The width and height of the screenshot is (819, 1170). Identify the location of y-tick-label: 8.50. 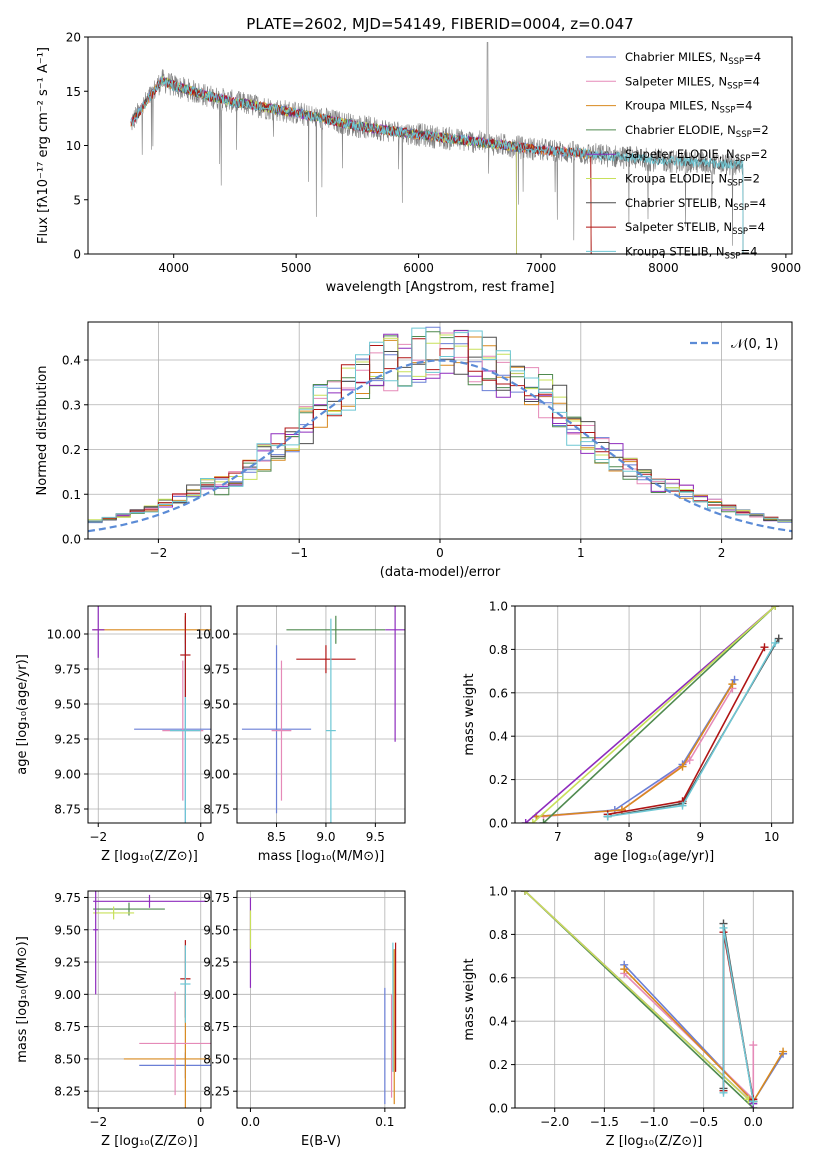
(216, 1059).